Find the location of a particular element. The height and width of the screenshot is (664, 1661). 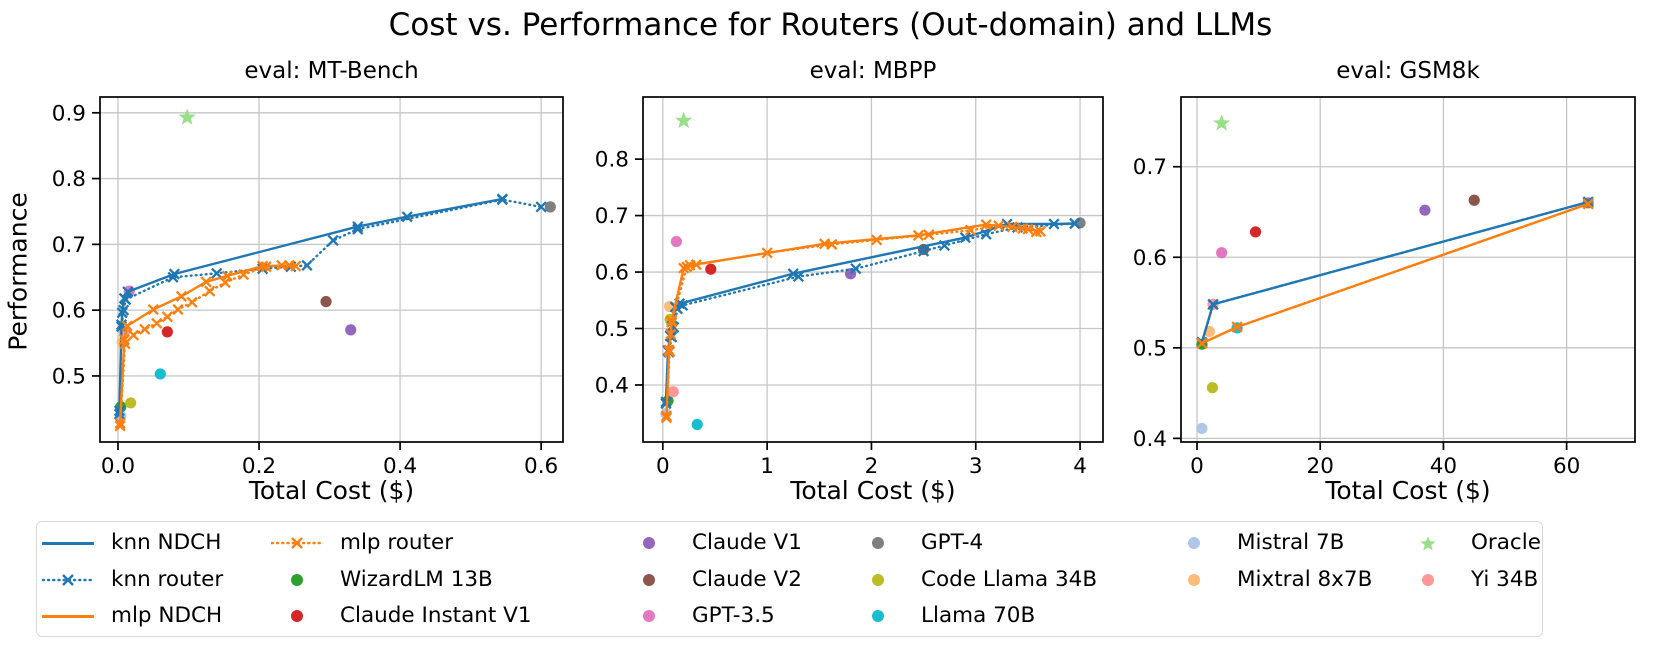

x-tick-label: 4 is located at coordinates (1080, 466).